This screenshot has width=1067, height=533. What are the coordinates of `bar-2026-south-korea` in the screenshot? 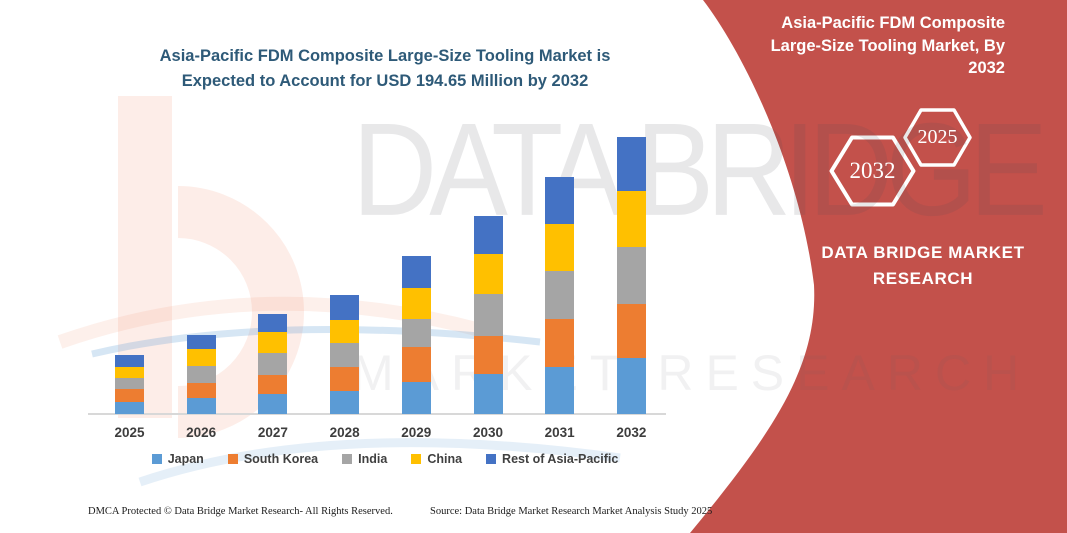 It's located at (201, 390).